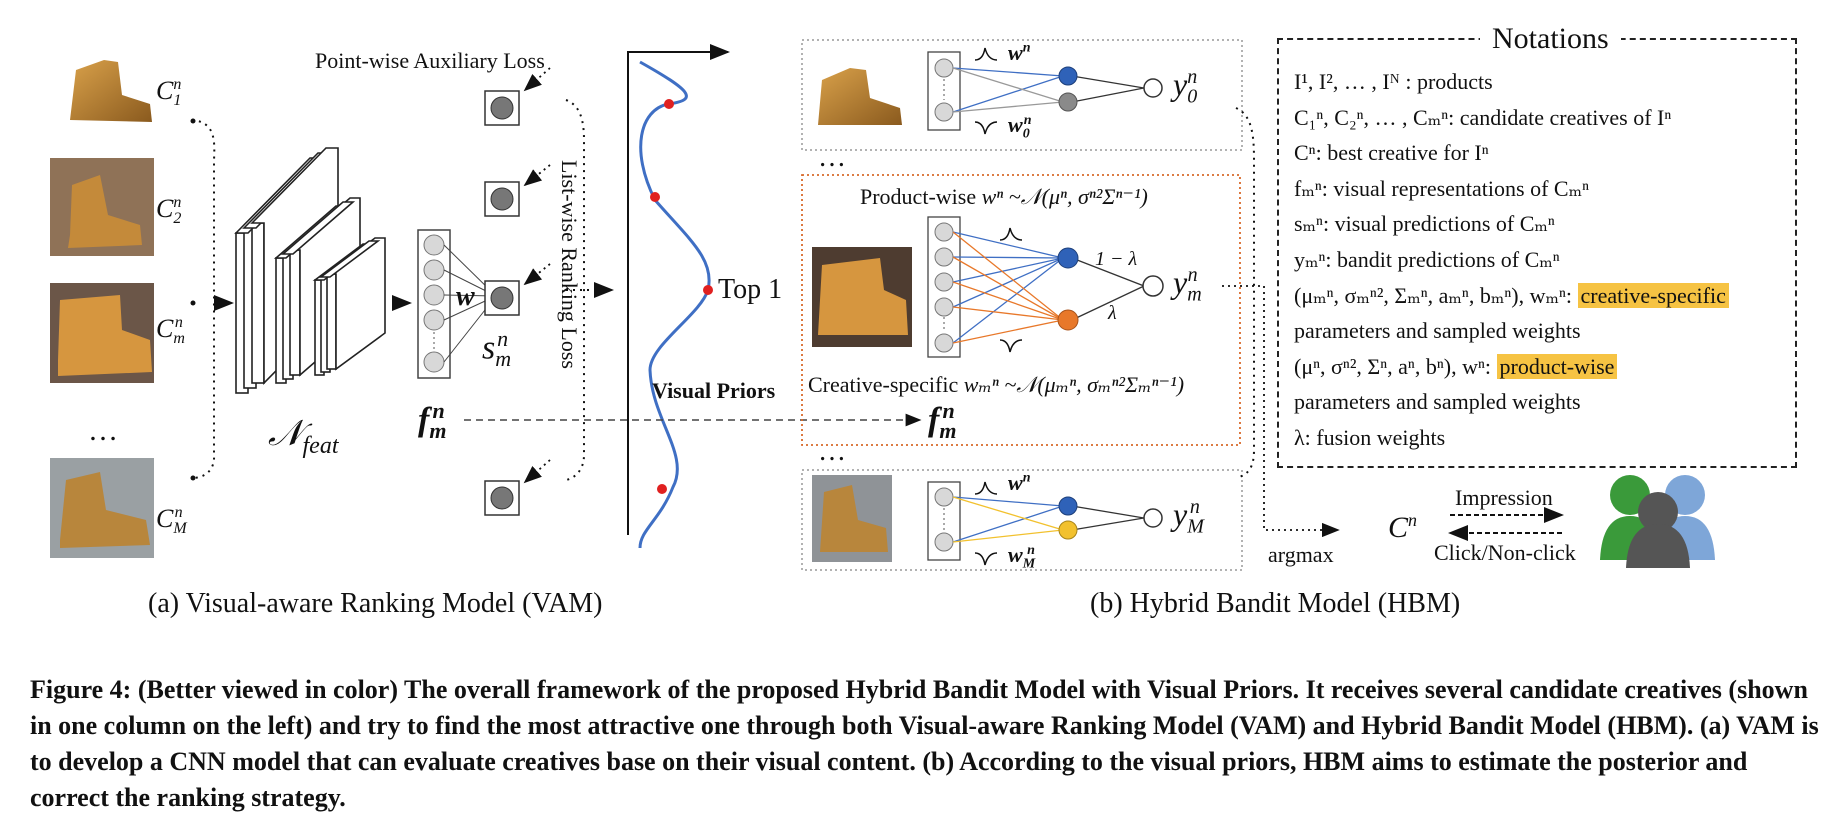 The image size is (1842, 838). I want to click on feature-f-label: fmn, so click(432, 421).